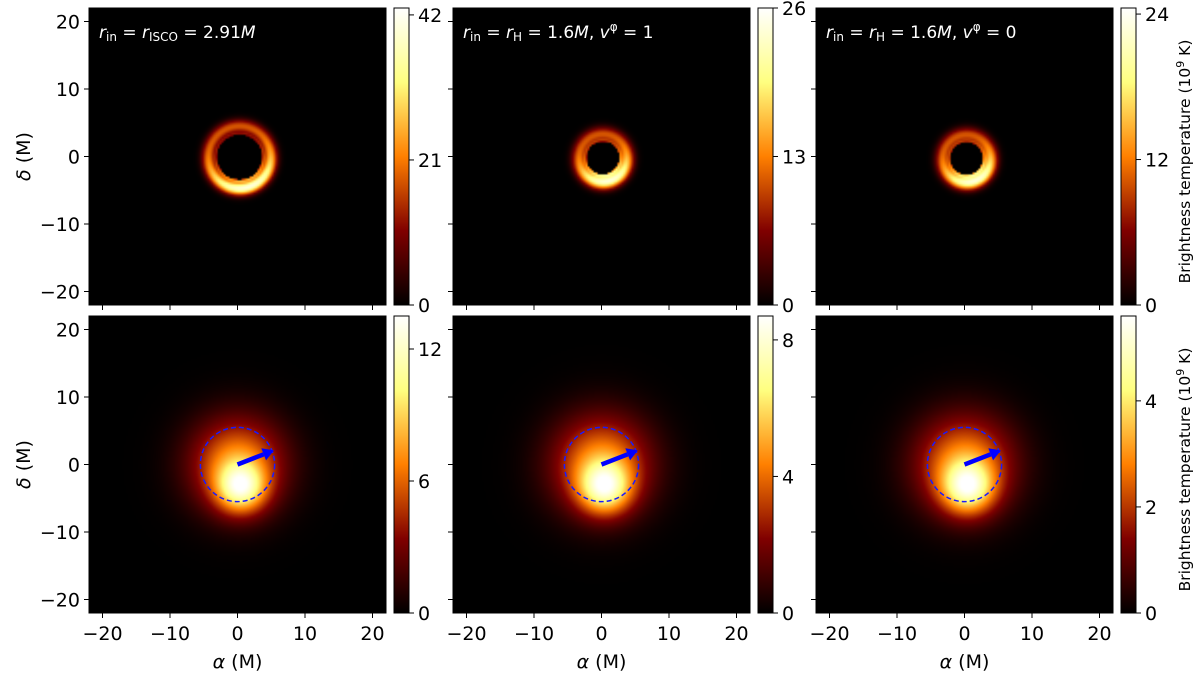  I want to click on colorbar: 0 6 12, so click(417, 470).